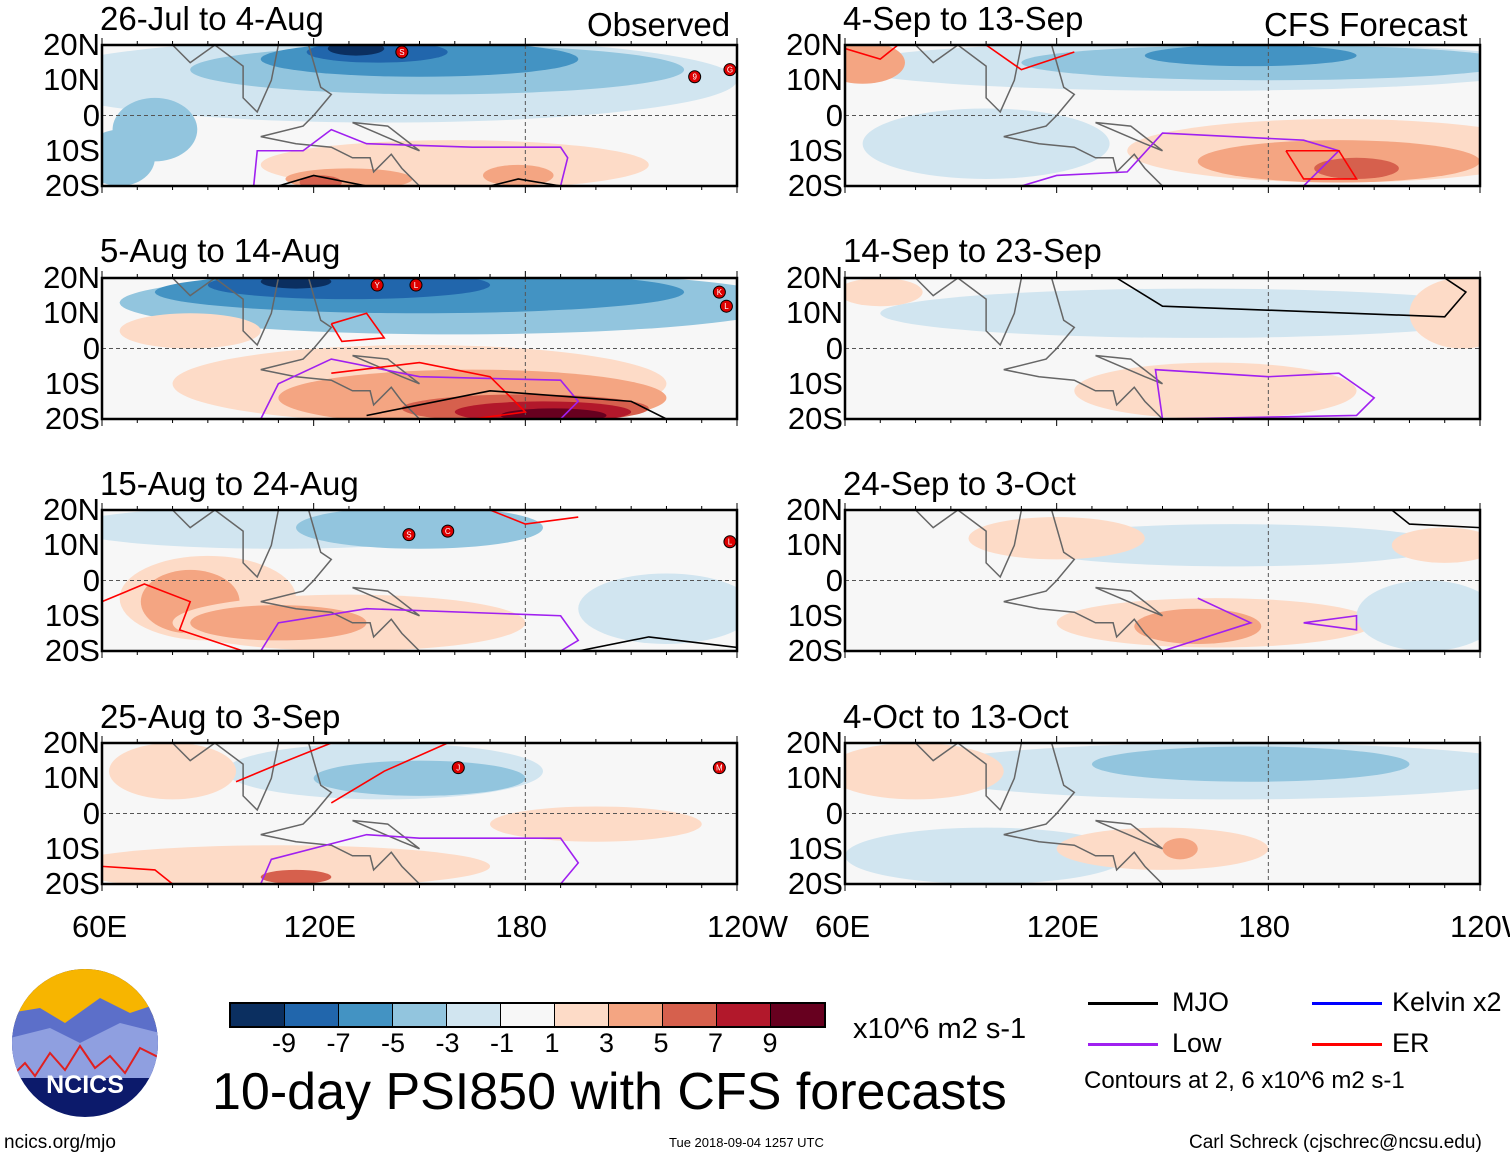  Describe the element at coordinates (393, 1043) in the screenshot. I see `colorbar-tick: -5` at that location.